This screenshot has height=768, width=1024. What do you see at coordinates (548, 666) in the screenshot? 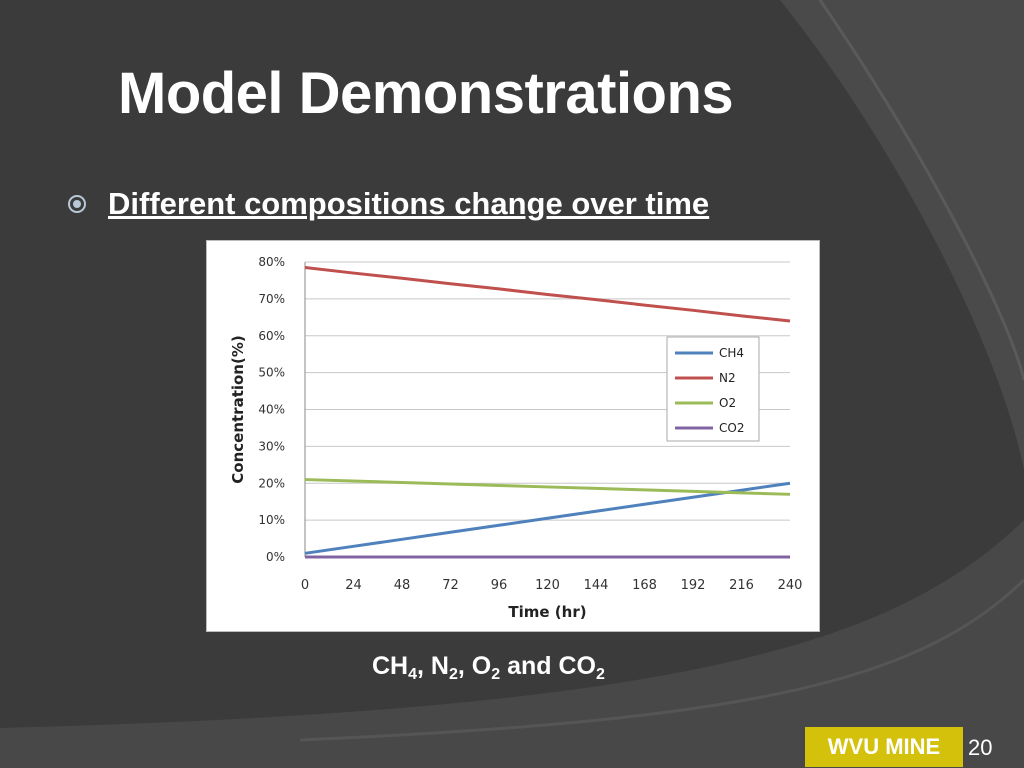
I see `caption-text-3: and CO` at bounding box center [548, 666].